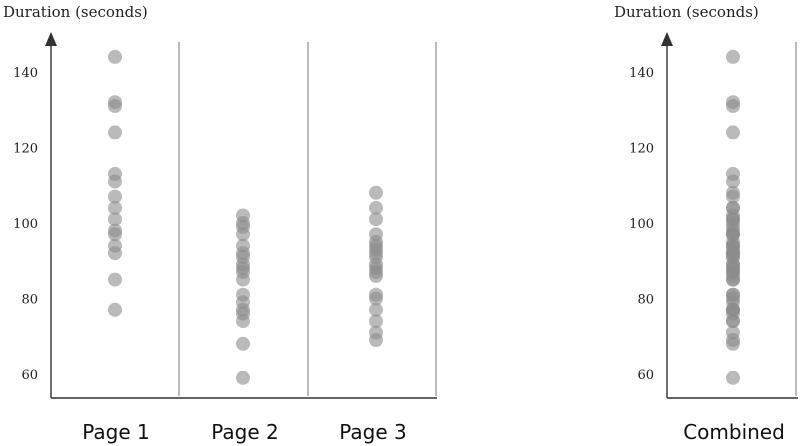  I want to click on category-label: Page 2, so click(245, 432).